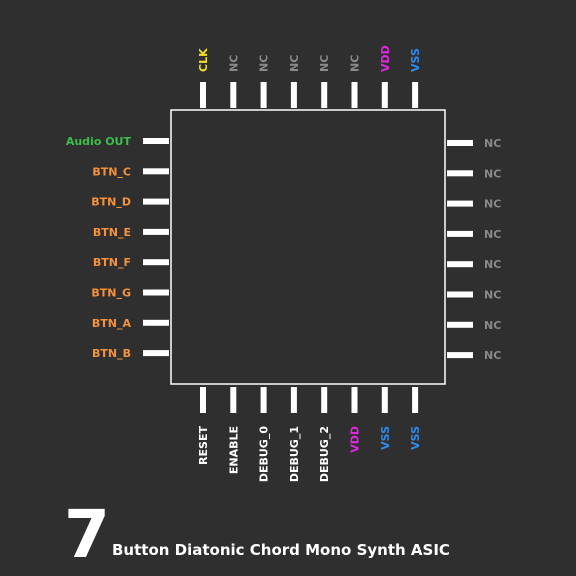 This screenshot has height=576, width=576. Describe the element at coordinates (99, 141) in the screenshot. I see `pin-label: Audio OUT` at that location.